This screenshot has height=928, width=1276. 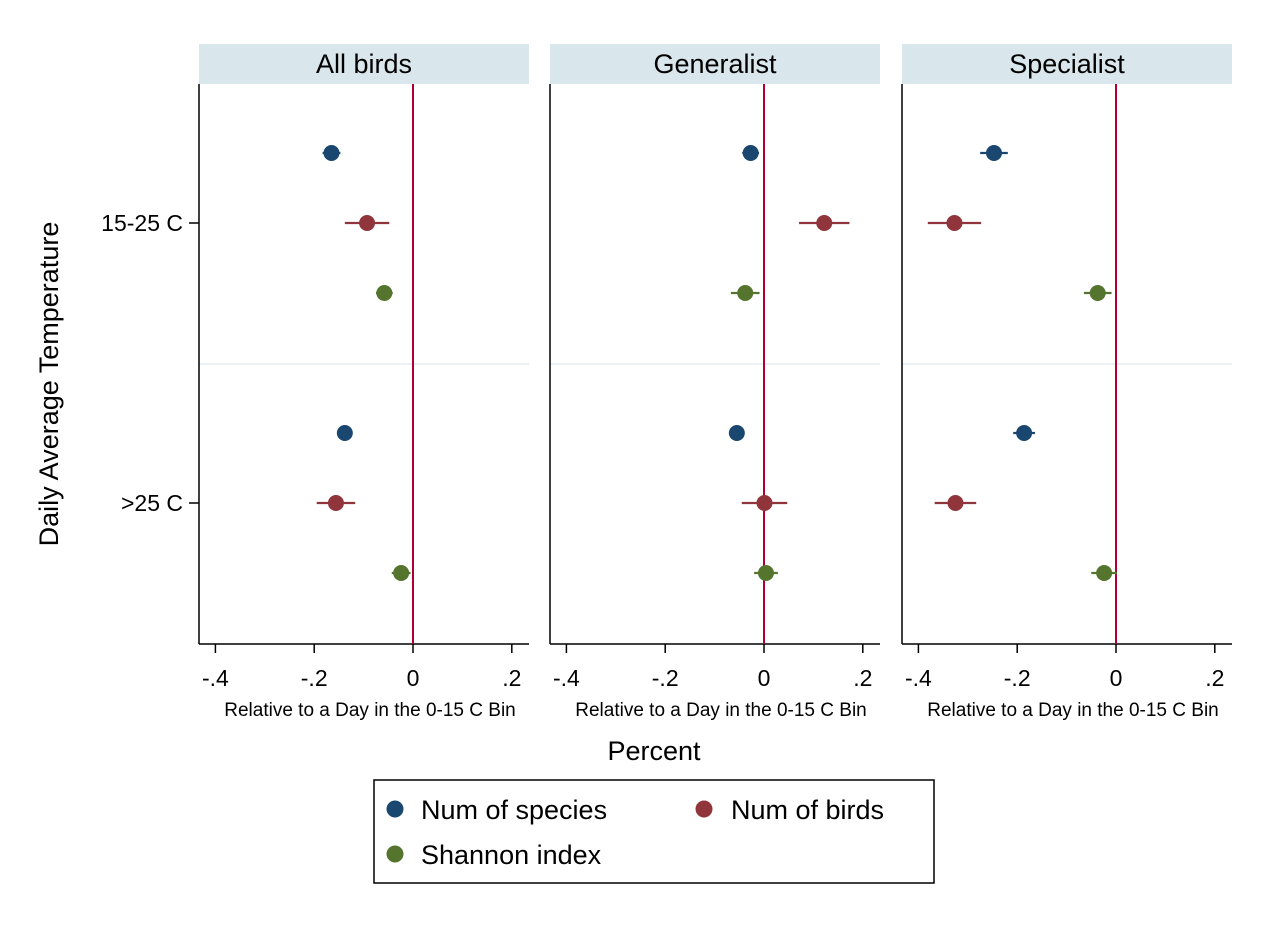 I want to click on legend-label-birds: Num of birds, so click(x=807, y=810).